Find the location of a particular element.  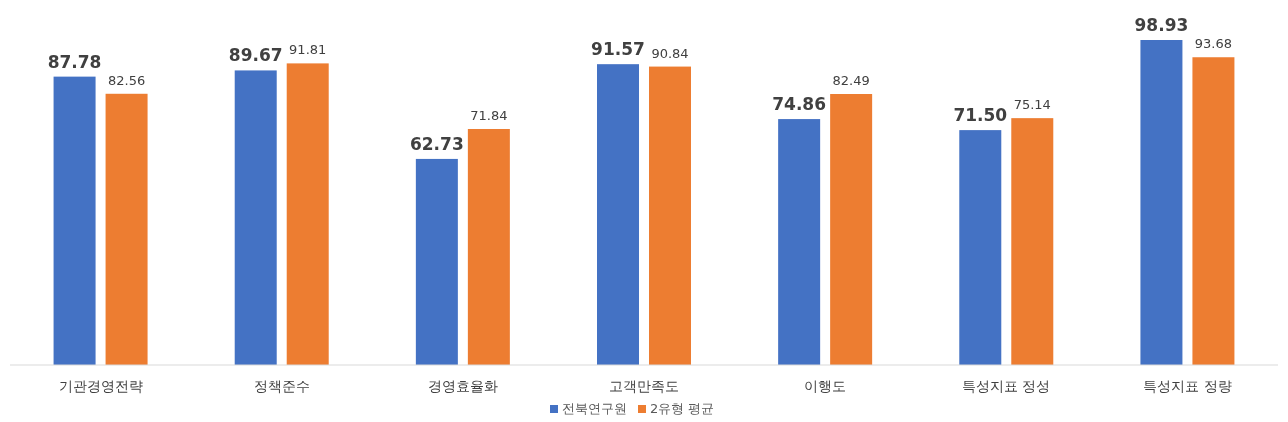

data-label: 89.67 is located at coordinates (255, 55).